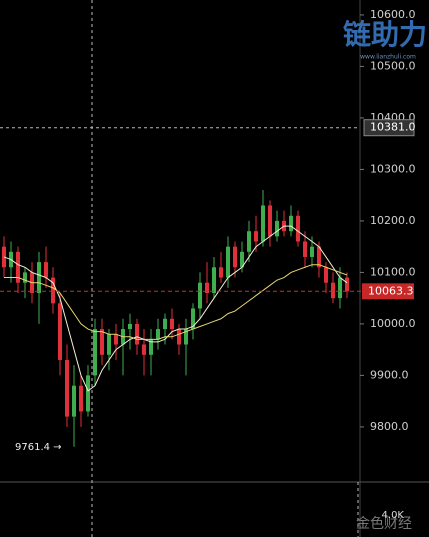 This screenshot has height=537, width=429. I want to click on watermark-url: www.lianzhuli.com, so click(388, 57).